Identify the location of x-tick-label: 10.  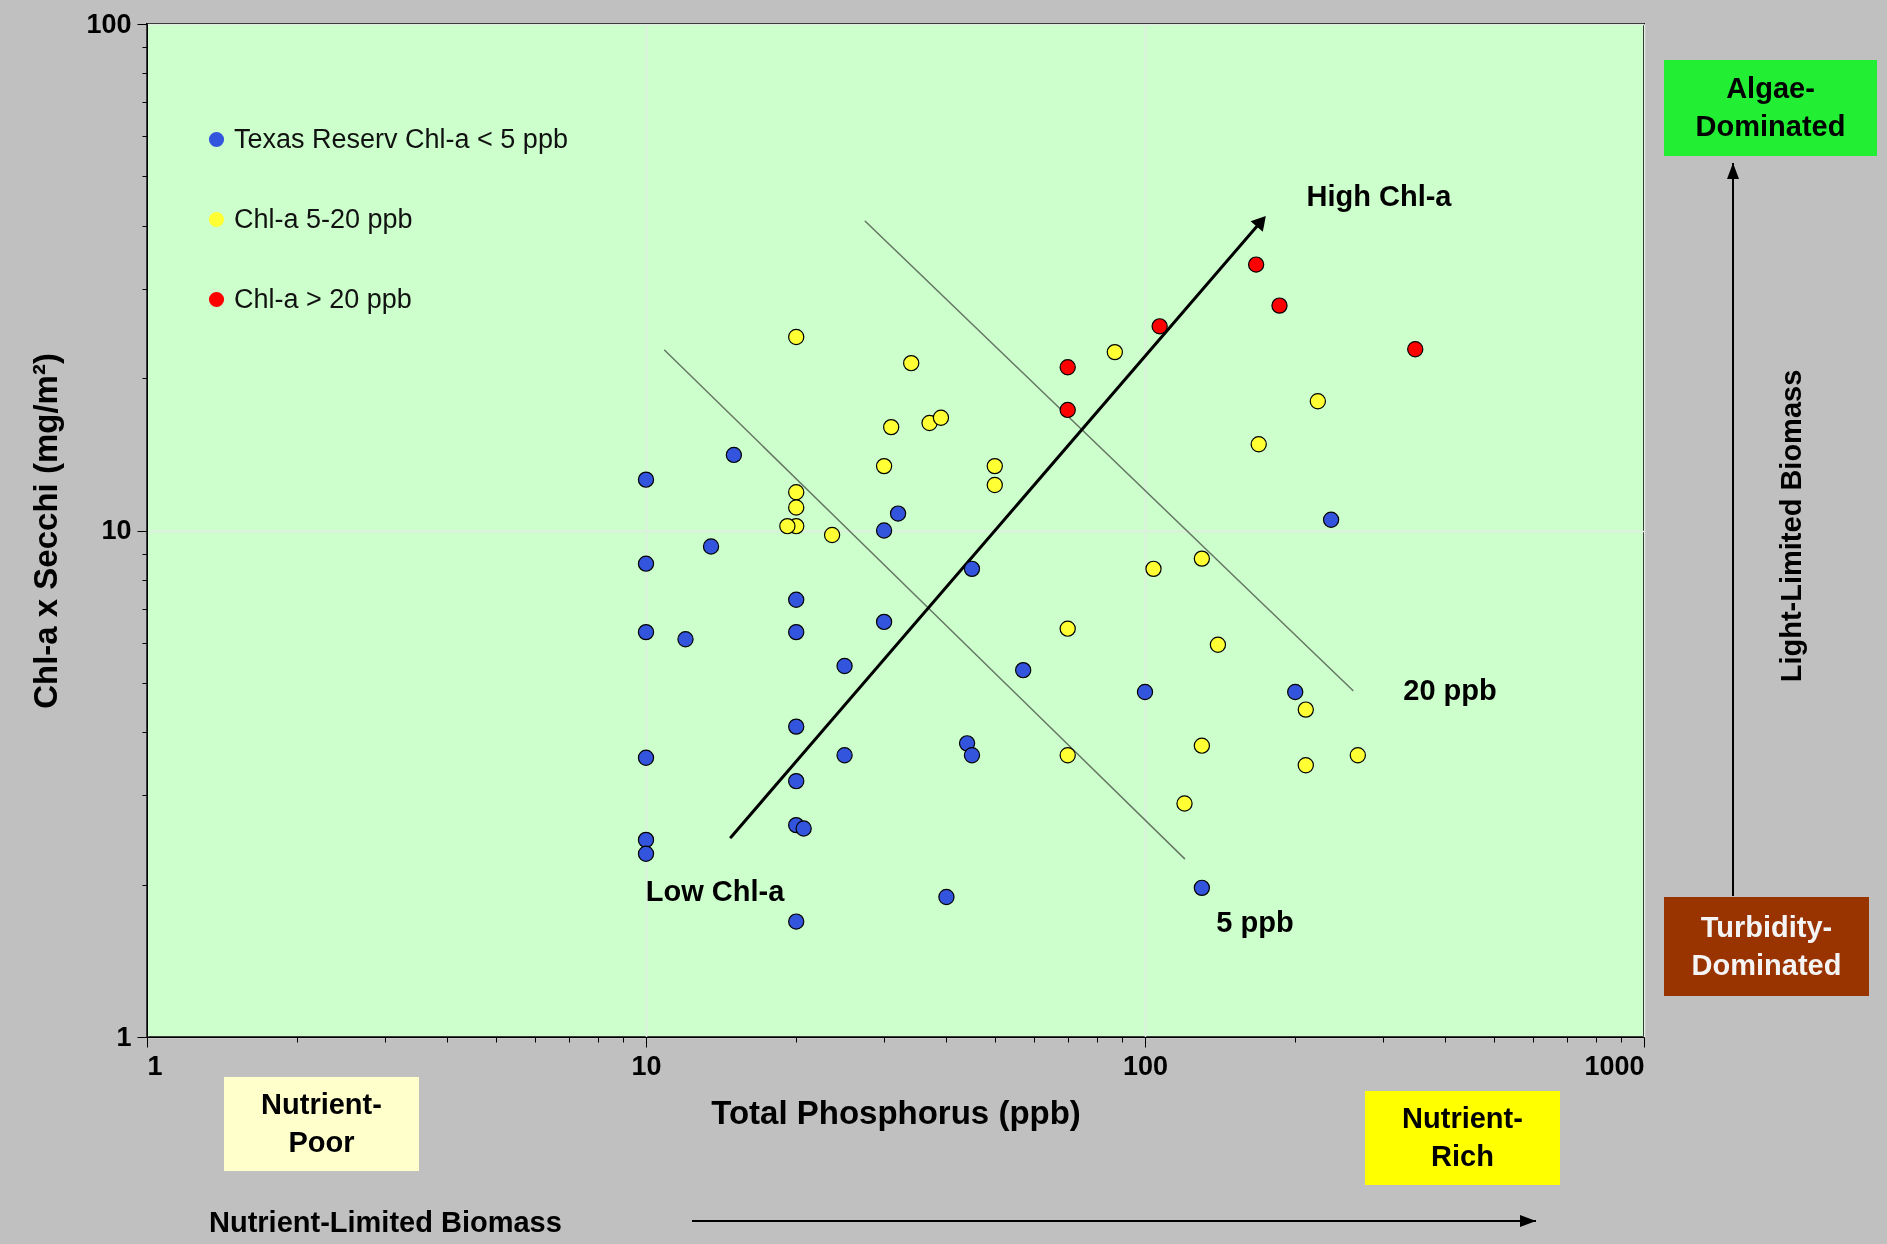
(646, 1065).